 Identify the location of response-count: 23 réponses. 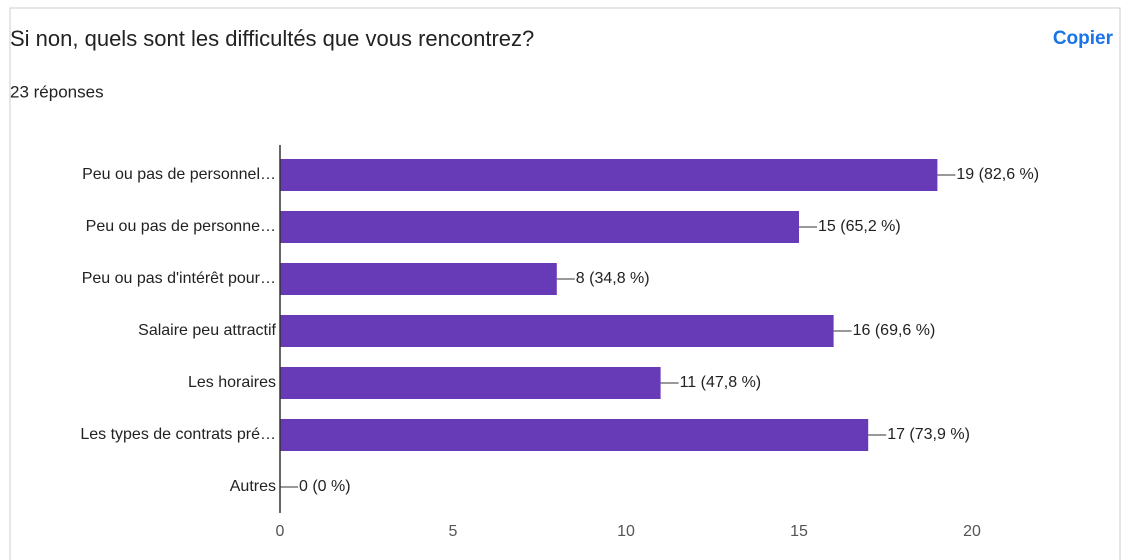
(57, 91).